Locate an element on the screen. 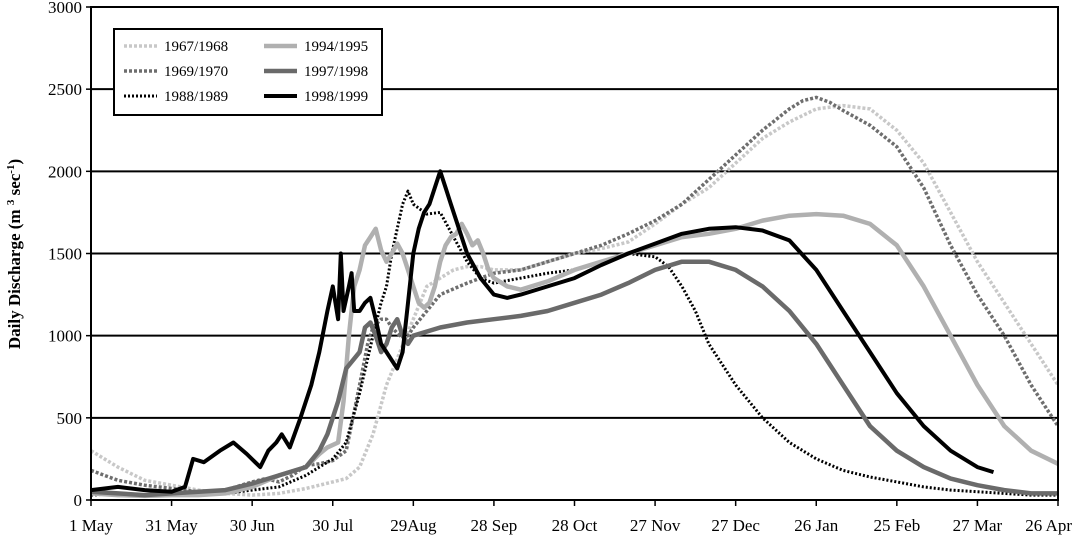  y-axis-label-text: Daily Discharge (m is located at coordinates (14, 277).